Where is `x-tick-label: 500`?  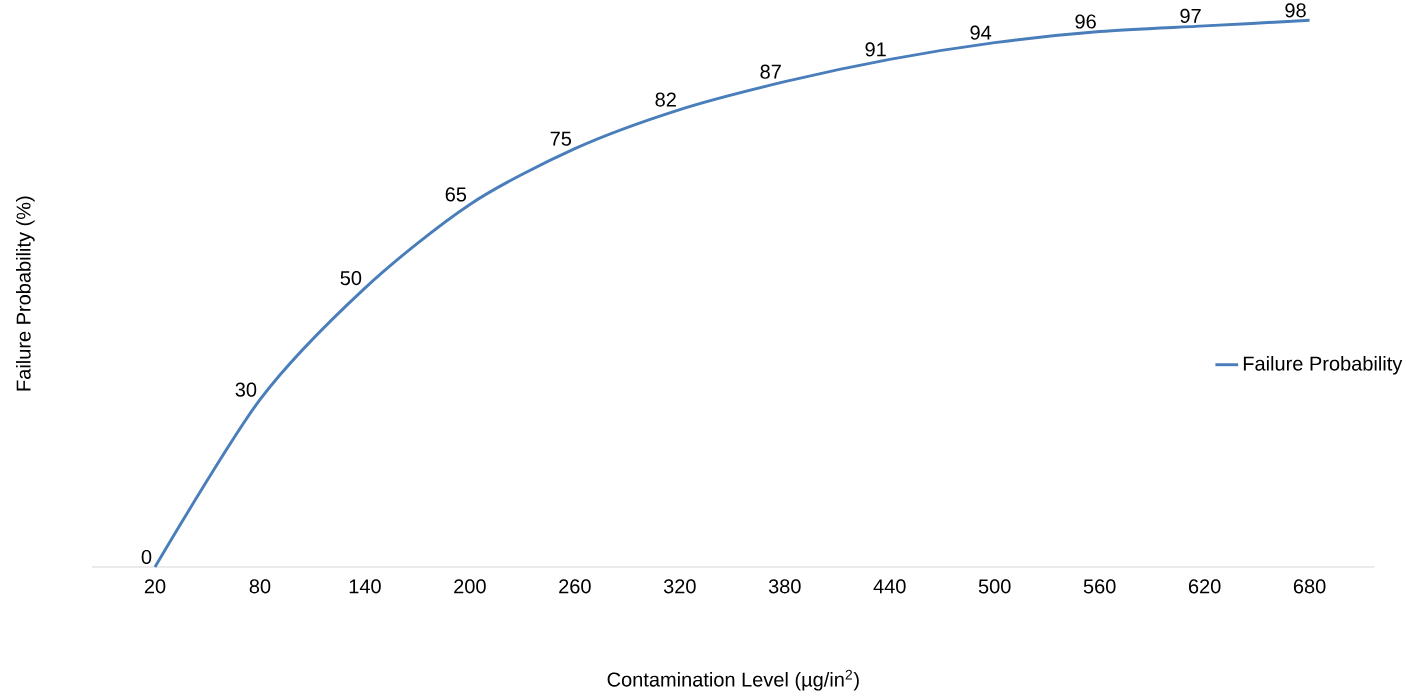
x-tick-label: 500 is located at coordinates (994, 586).